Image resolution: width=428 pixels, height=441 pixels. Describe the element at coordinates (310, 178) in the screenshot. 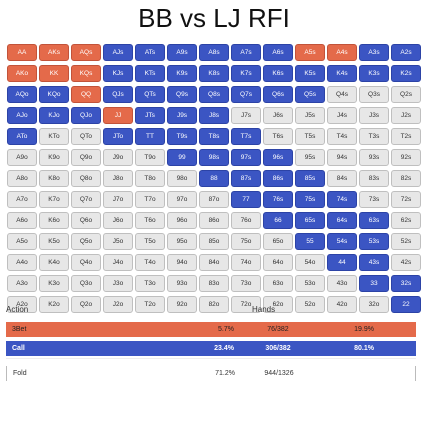

I see `hand-cell: 85s` at that location.